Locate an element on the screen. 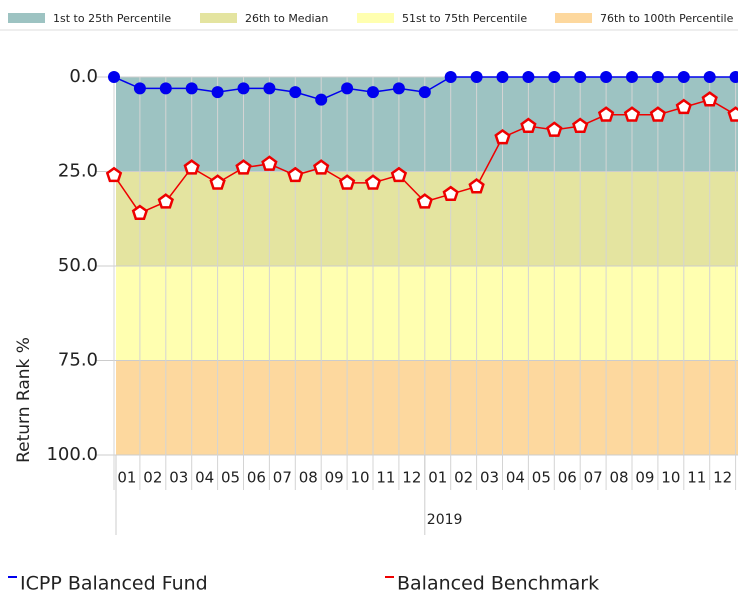 The height and width of the screenshot is (594, 738). legend-label: 51st to 75th Percentile is located at coordinates (464, 18).